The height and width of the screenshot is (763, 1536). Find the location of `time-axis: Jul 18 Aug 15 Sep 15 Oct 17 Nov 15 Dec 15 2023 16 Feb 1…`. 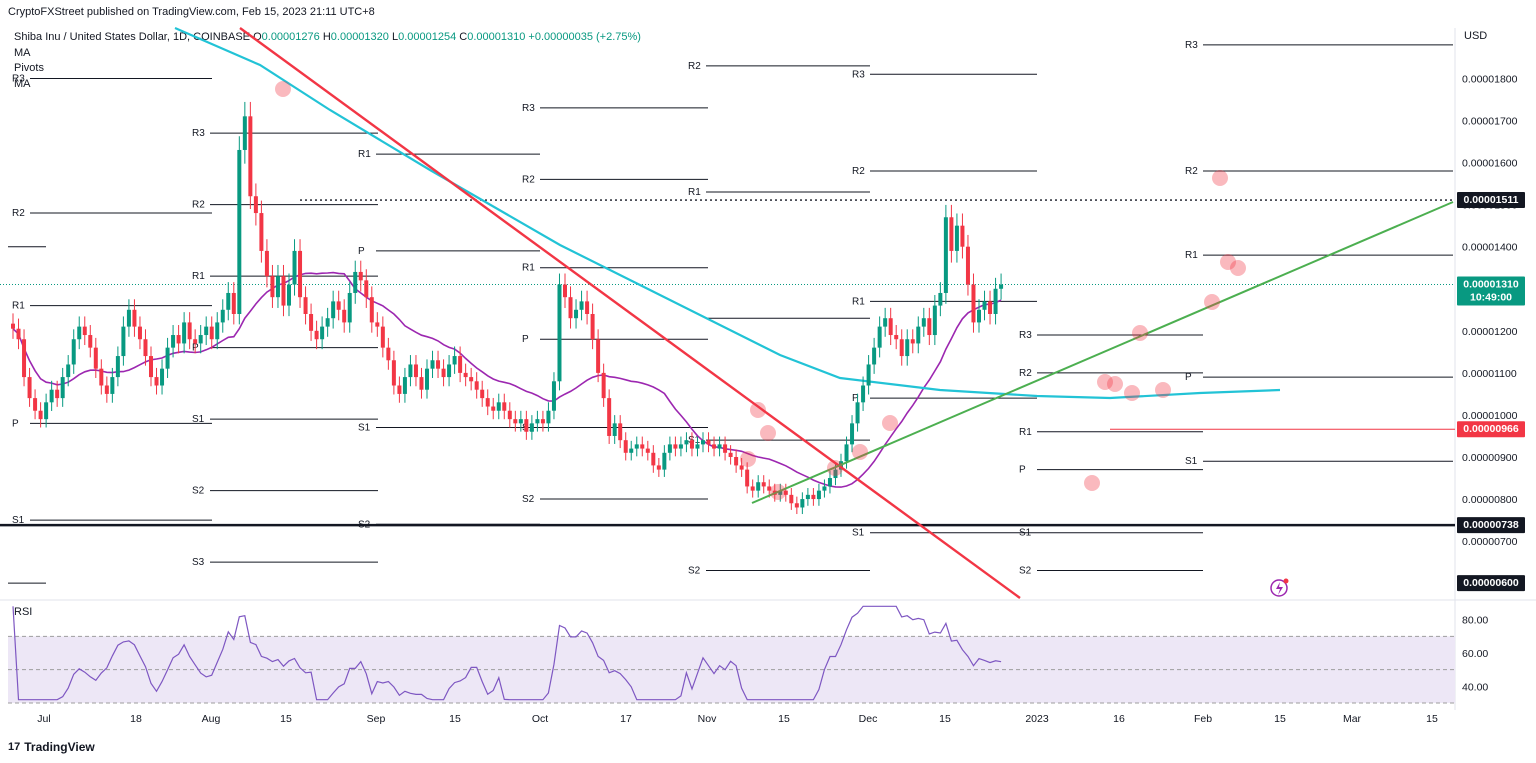

time-axis: Jul 18 Aug 15 Sep 15 Oct 17 Nov 15 Dec 15 2023 16 Feb 1… is located at coordinates (737, 719).